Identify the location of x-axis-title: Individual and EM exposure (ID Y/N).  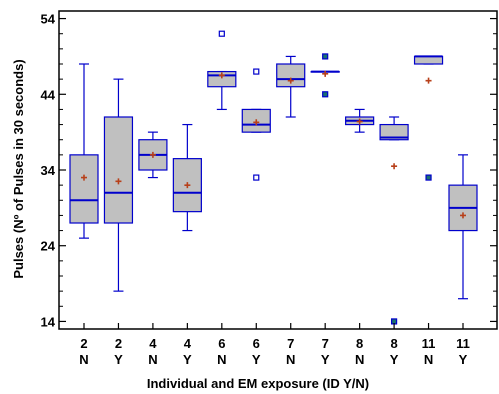
(258, 383).